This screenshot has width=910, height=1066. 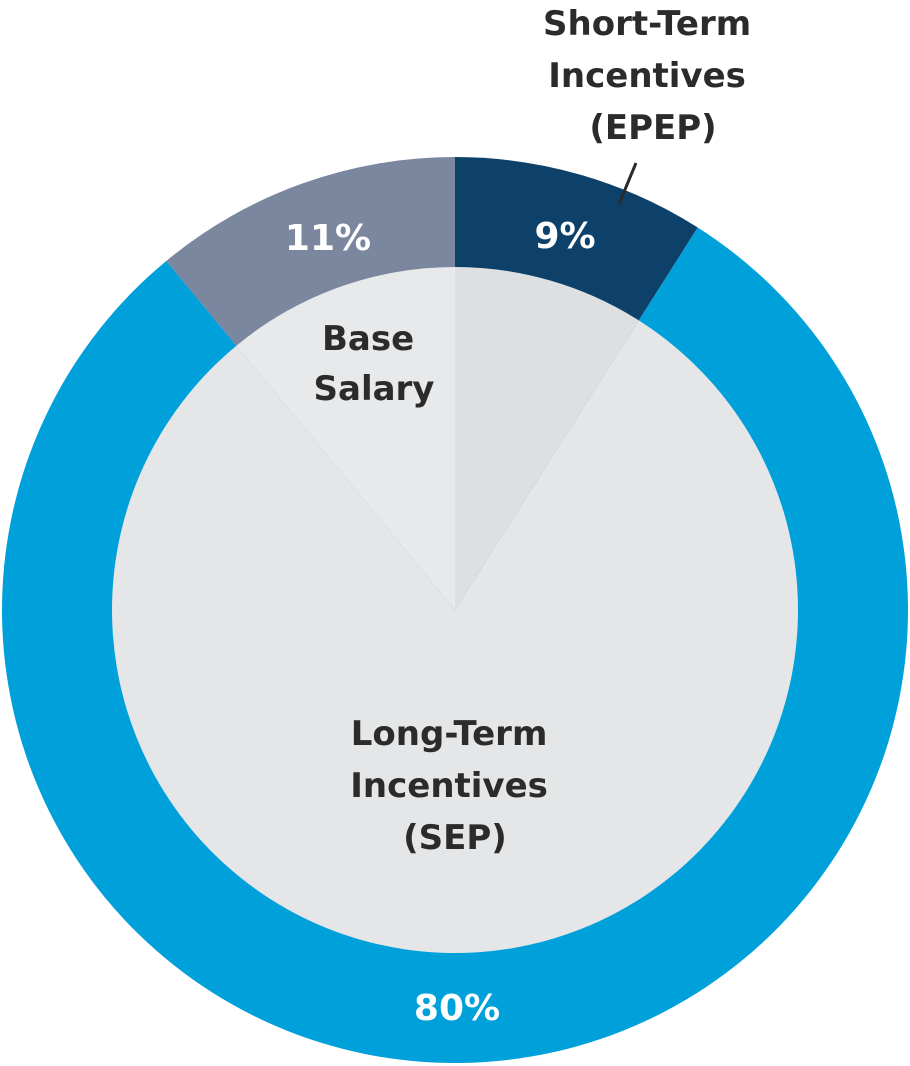 I want to click on value-label-long-term: 80%, so click(x=457, y=1008).